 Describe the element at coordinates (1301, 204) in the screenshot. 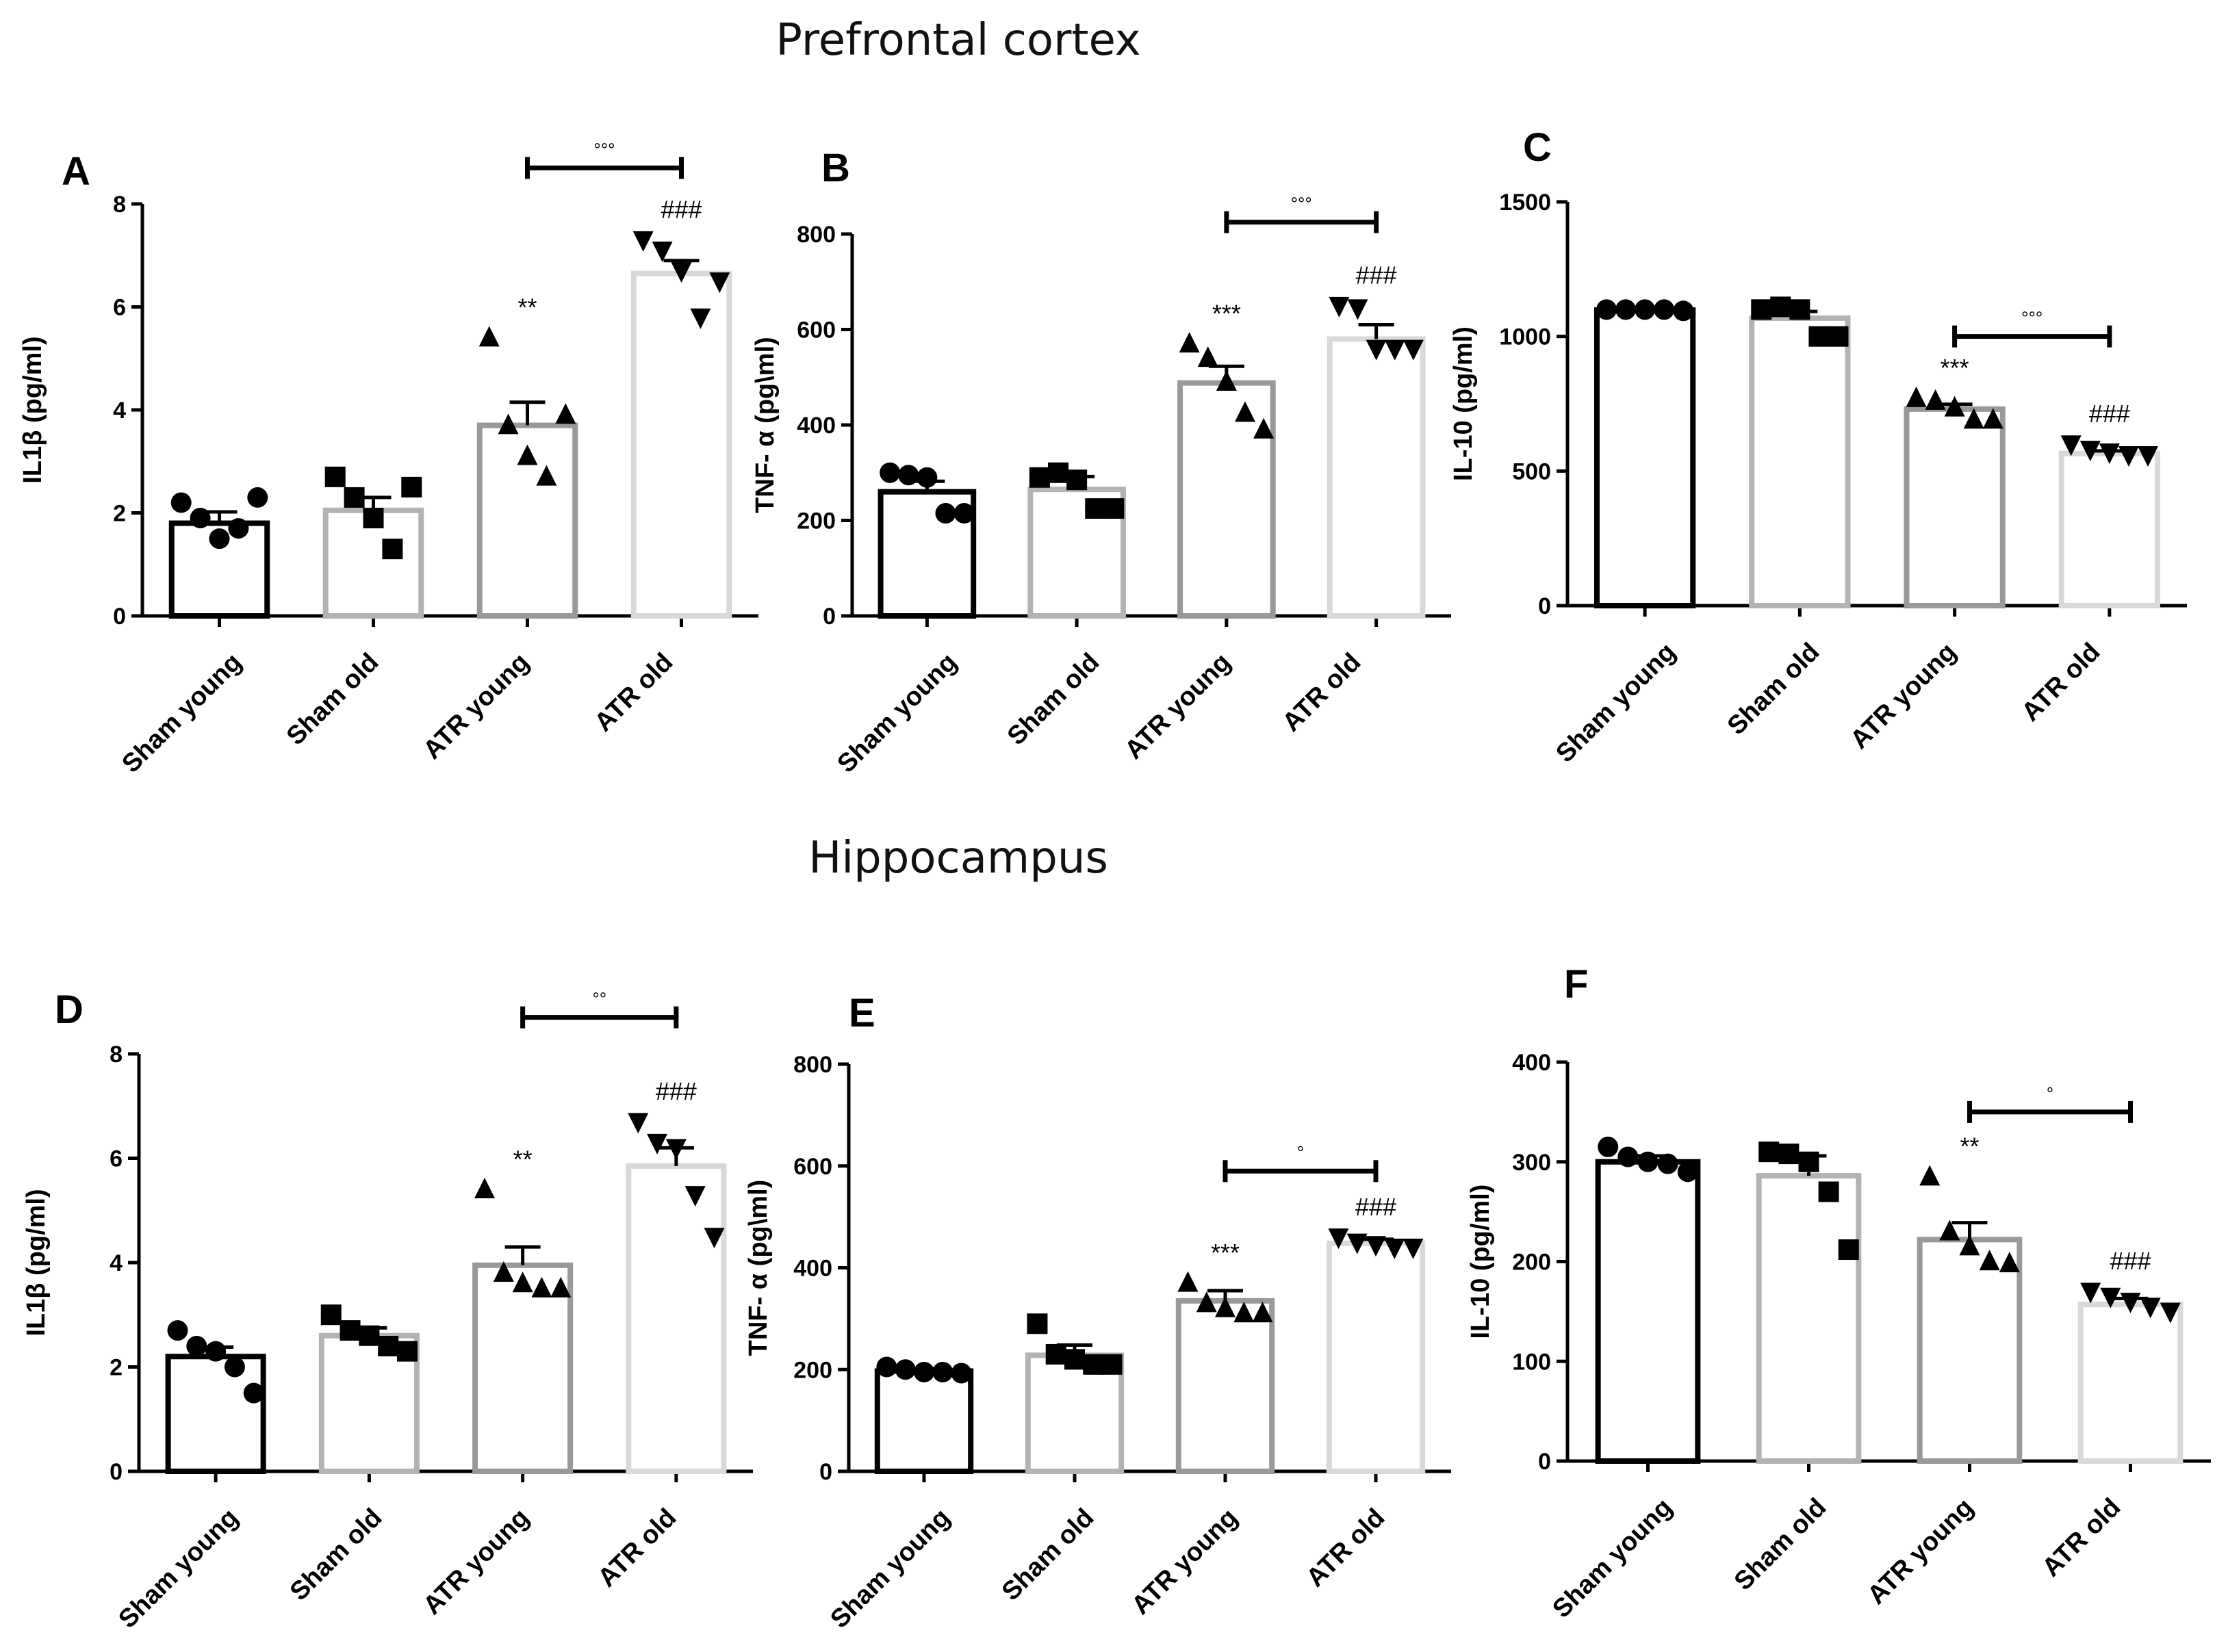

I see `panel-b-bracket-label: °°°` at that location.